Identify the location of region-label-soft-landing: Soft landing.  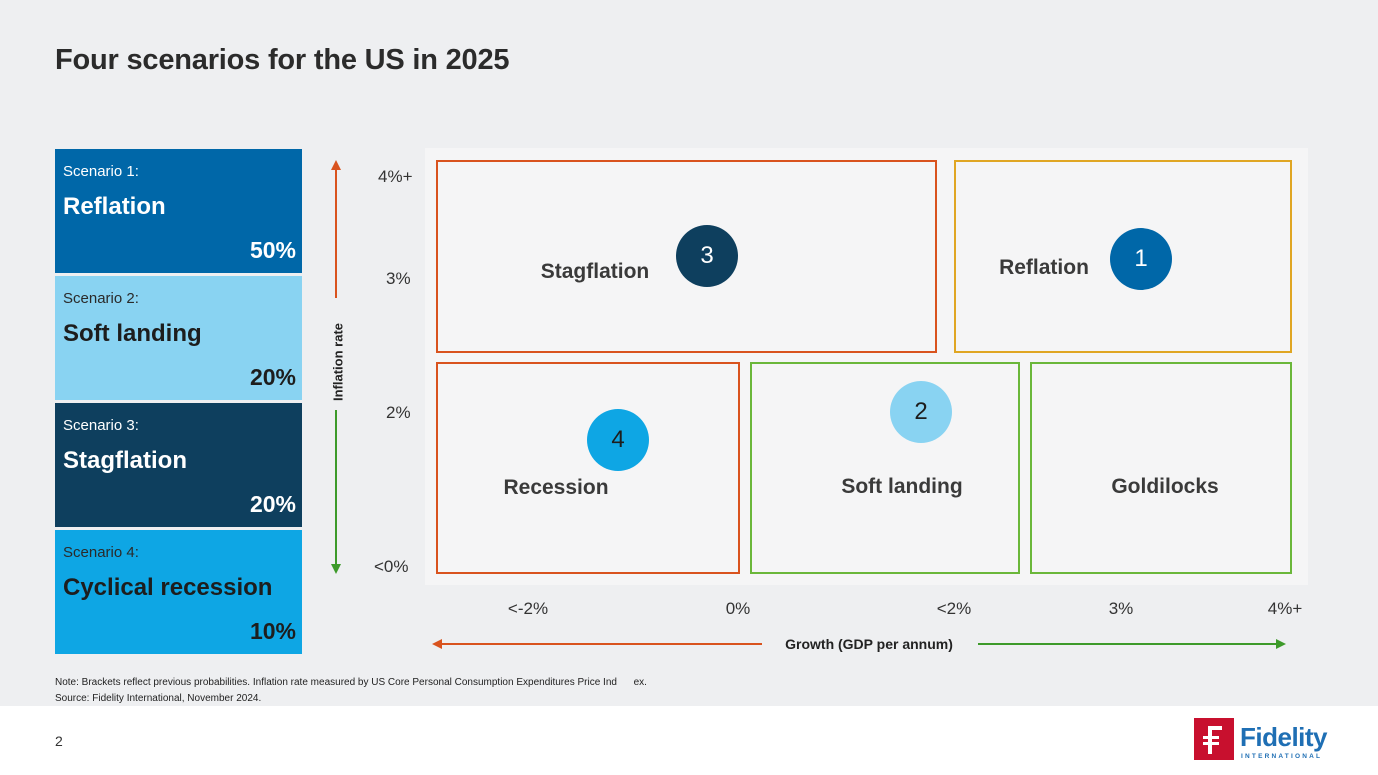
(902, 486).